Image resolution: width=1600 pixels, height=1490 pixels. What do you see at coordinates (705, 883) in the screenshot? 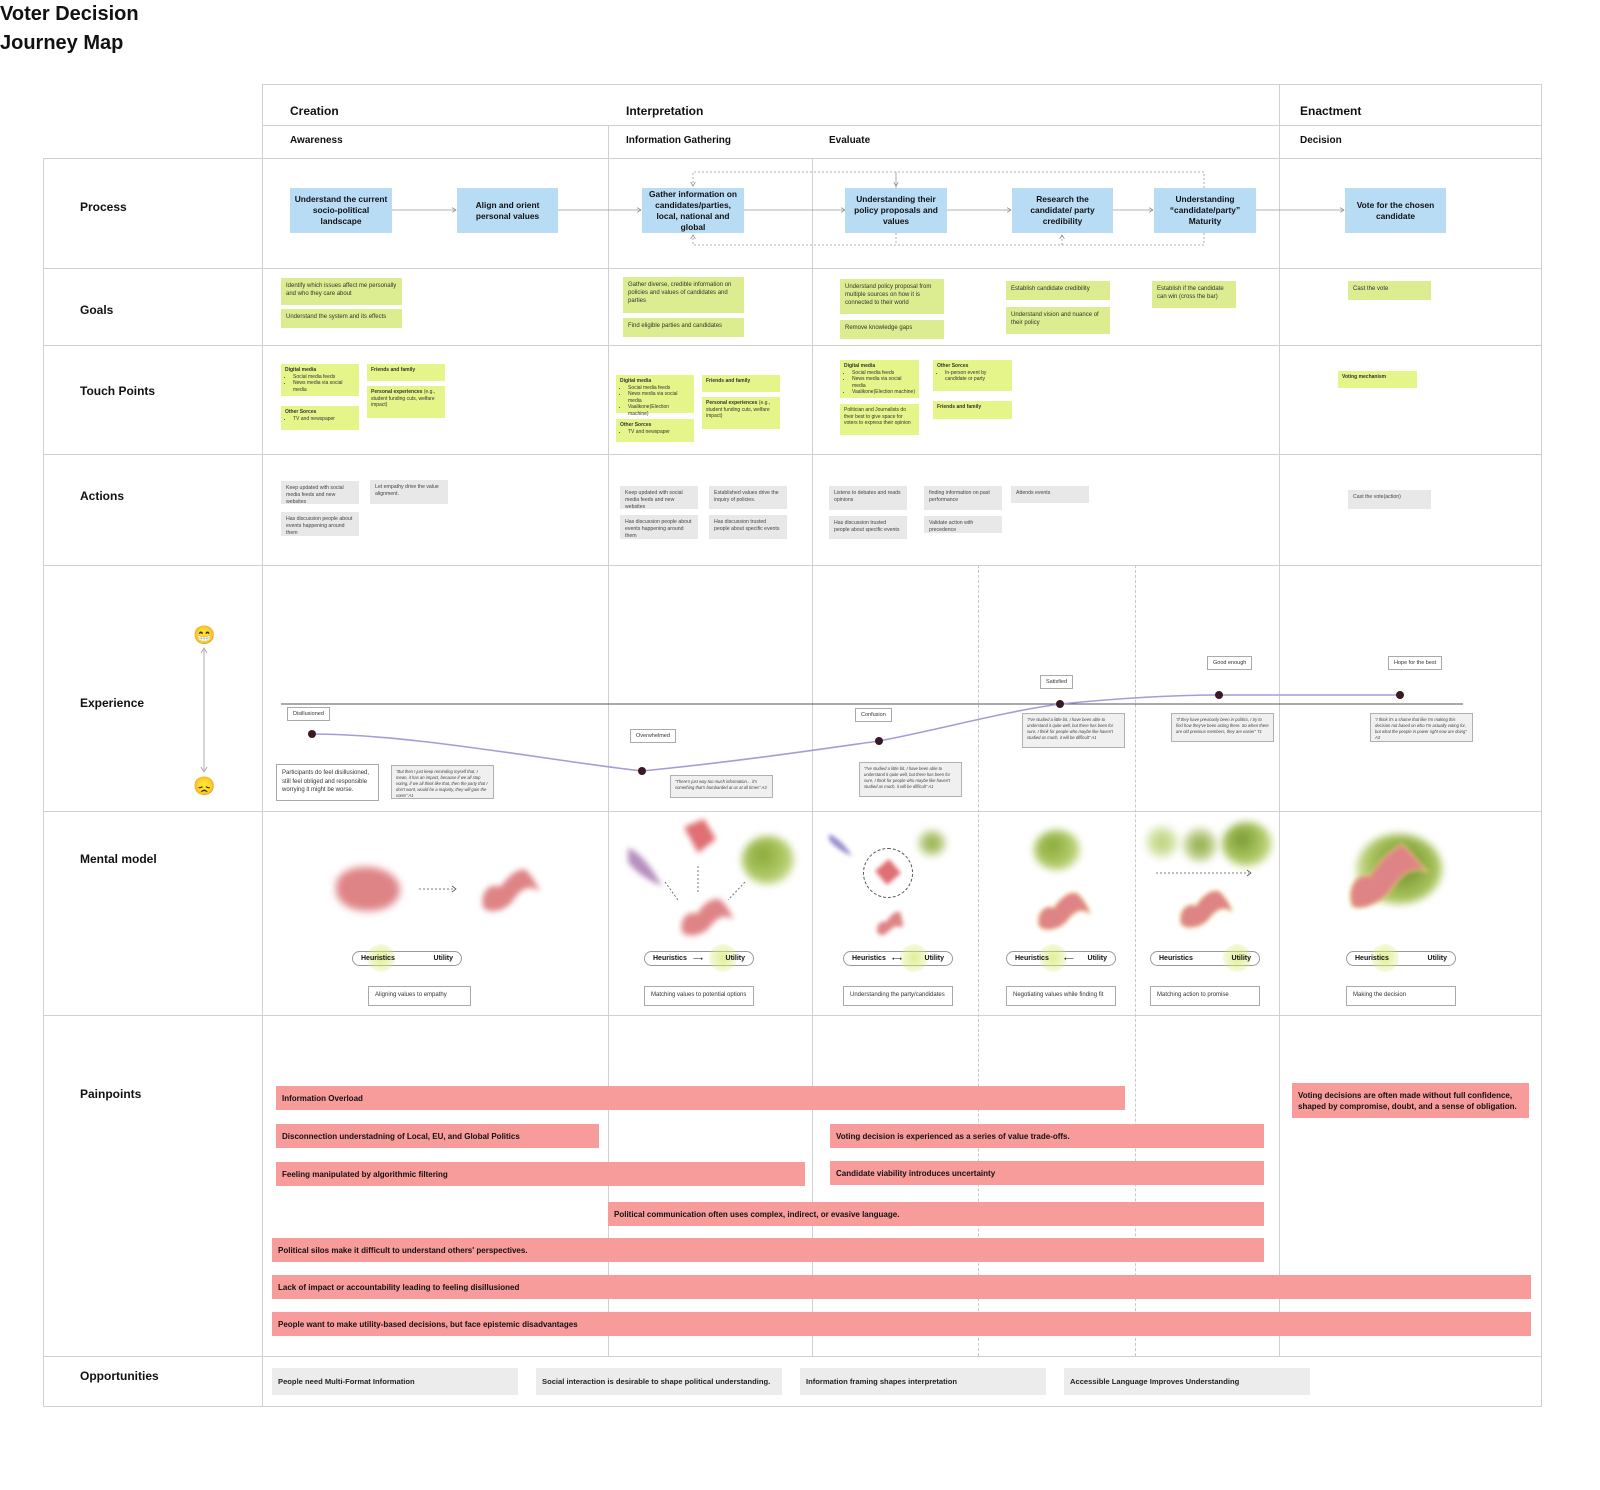
I see `dashed-connectors` at bounding box center [705, 883].